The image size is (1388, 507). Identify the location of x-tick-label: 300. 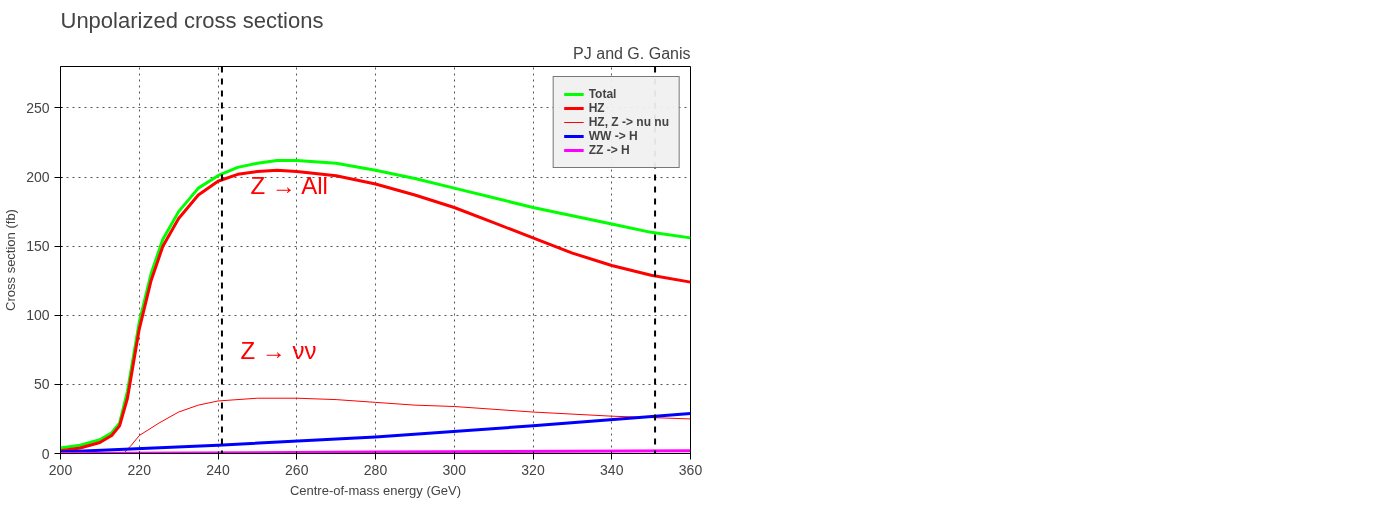
(454, 469).